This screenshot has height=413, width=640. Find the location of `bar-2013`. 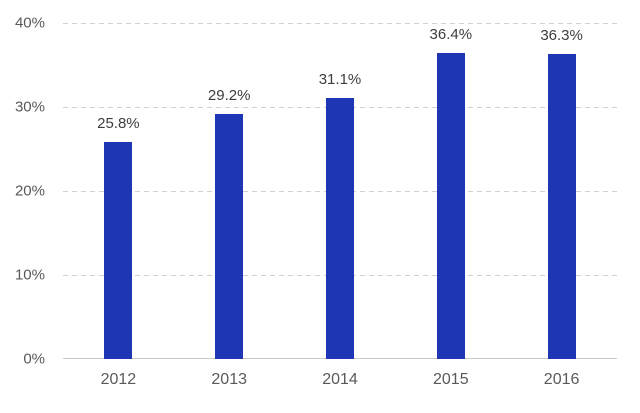

bar-2013 is located at coordinates (229, 236).